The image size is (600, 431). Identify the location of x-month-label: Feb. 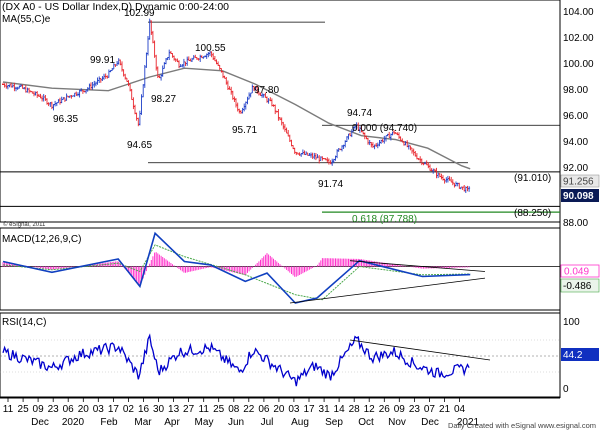
(109, 422).